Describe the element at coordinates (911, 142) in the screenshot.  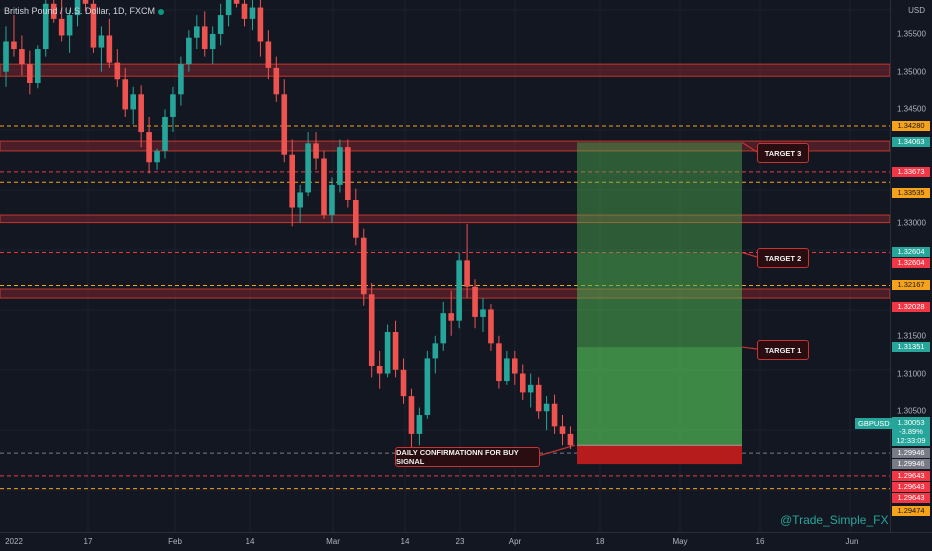
I see `price-level-badge: 1.34063` at that location.